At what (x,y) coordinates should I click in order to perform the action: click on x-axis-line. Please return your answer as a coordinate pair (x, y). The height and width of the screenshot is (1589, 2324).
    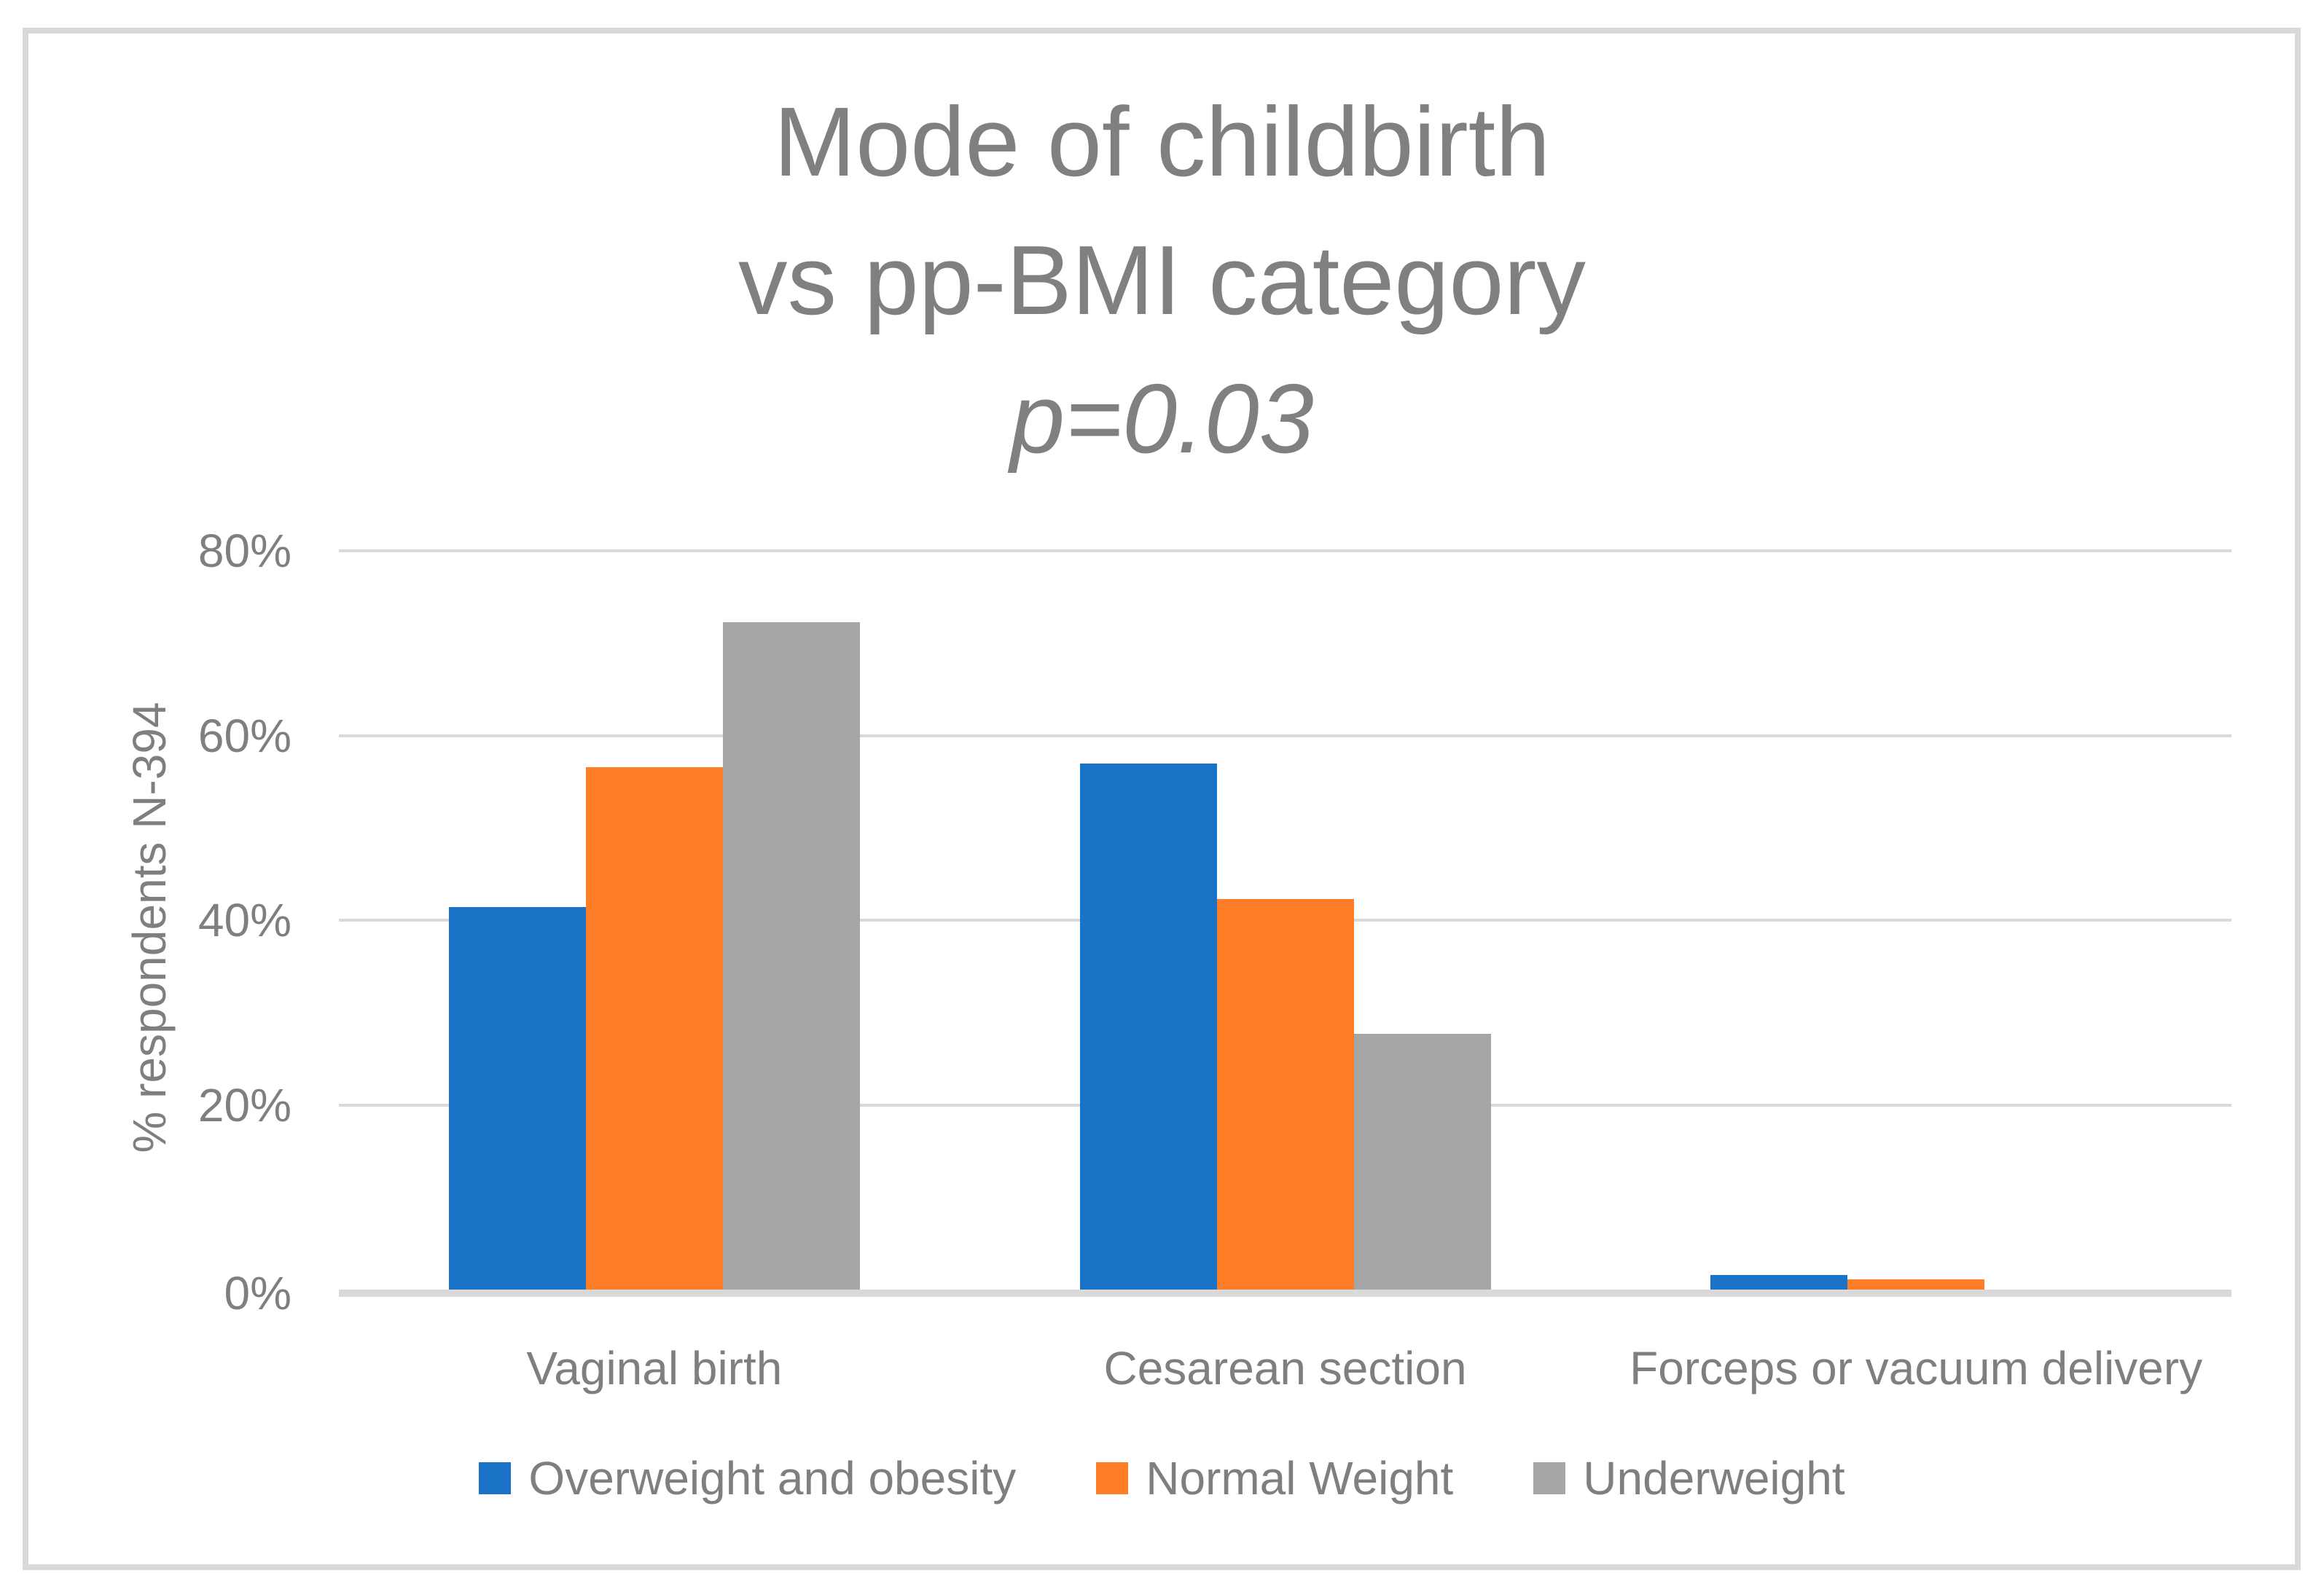
    Looking at the image, I should click on (1285, 1293).